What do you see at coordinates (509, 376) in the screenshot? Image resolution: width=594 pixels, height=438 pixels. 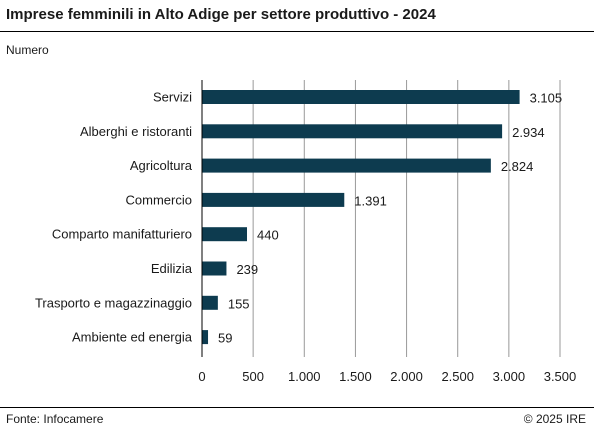 I see `x-tick-label: 3.000` at bounding box center [509, 376].